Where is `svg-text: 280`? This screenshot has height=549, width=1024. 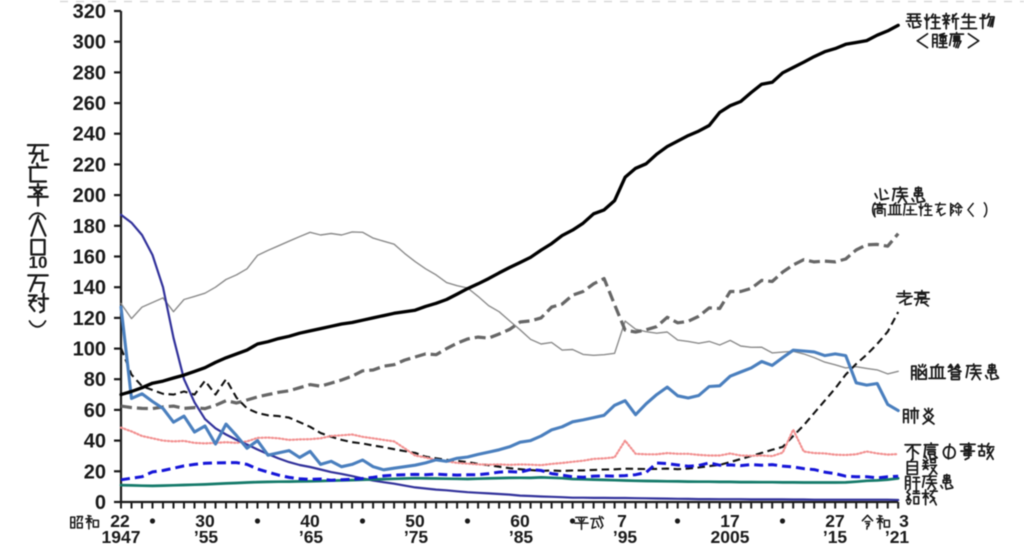
svg-text: 280 is located at coordinates (89, 73).